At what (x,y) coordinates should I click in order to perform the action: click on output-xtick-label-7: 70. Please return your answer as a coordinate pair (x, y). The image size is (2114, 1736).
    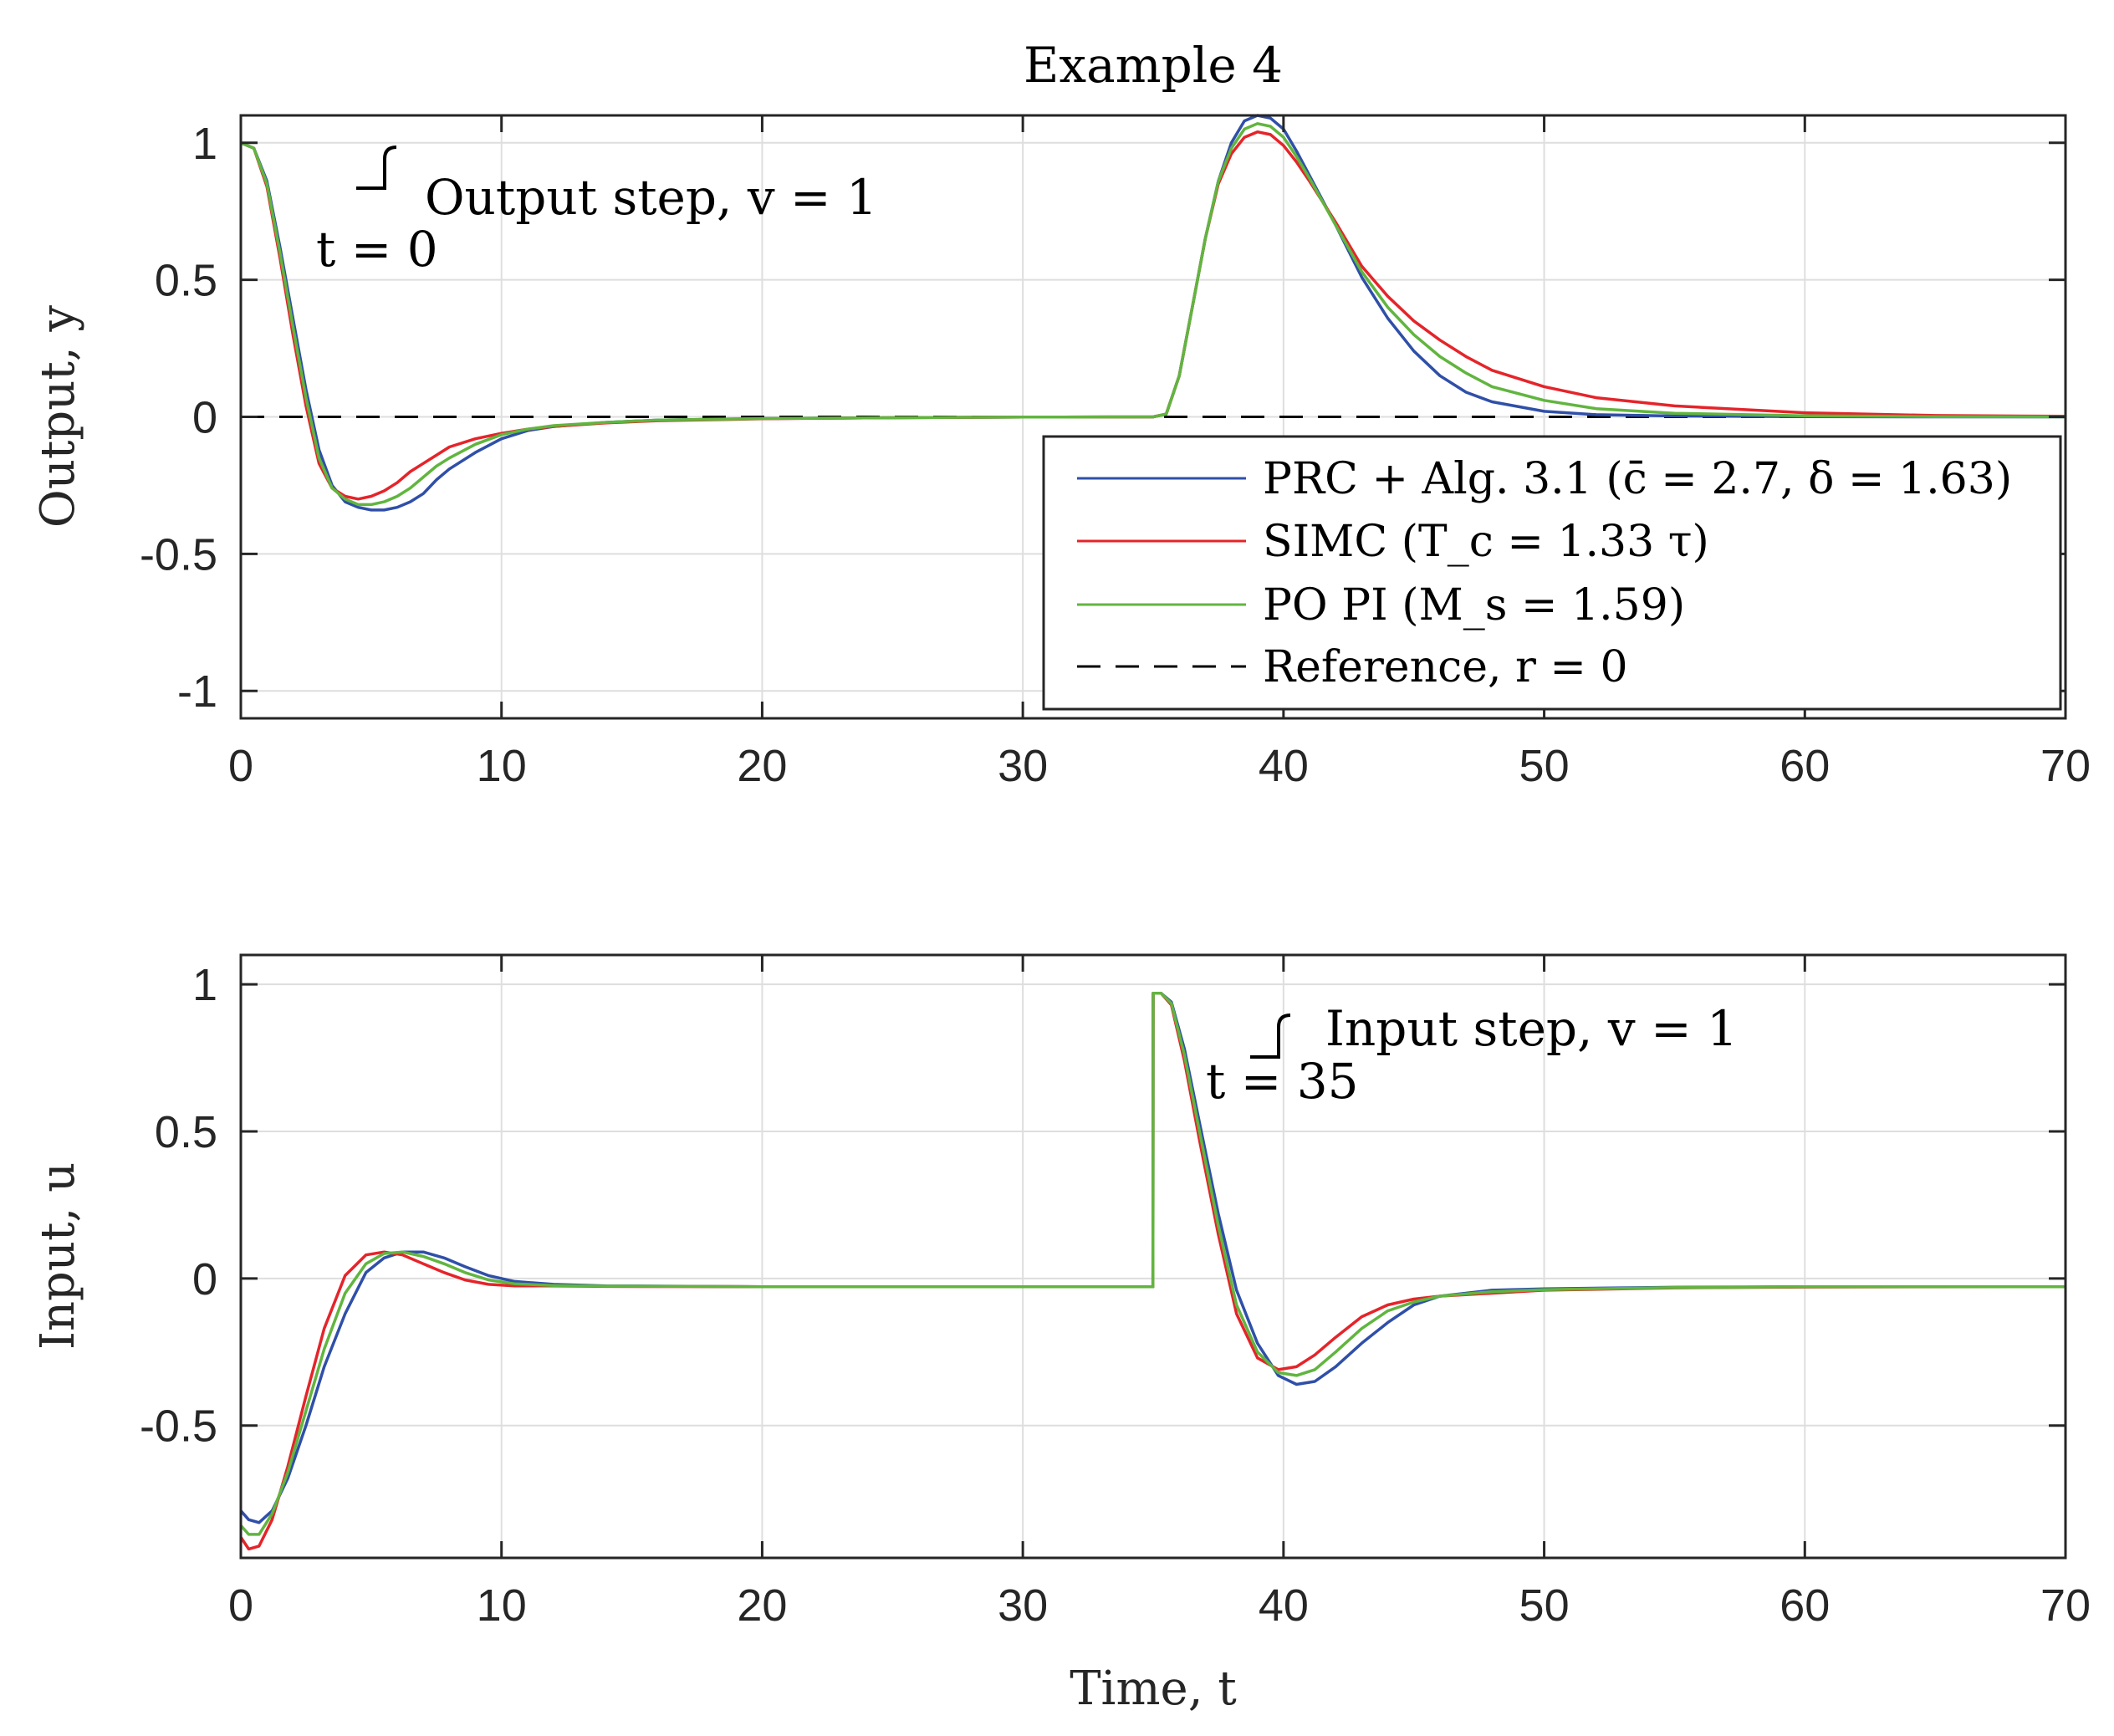
    Looking at the image, I should click on (2065, 766).